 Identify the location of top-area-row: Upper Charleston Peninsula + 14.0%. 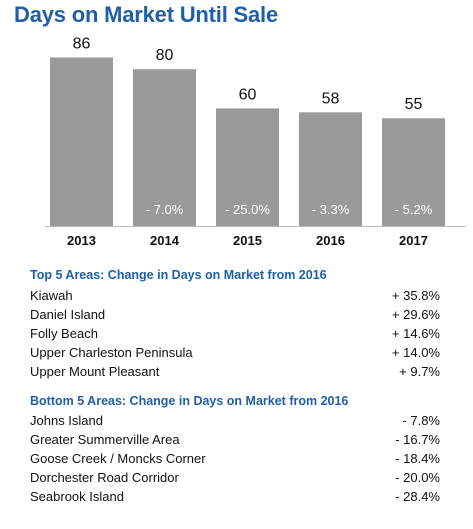
(235, 354).